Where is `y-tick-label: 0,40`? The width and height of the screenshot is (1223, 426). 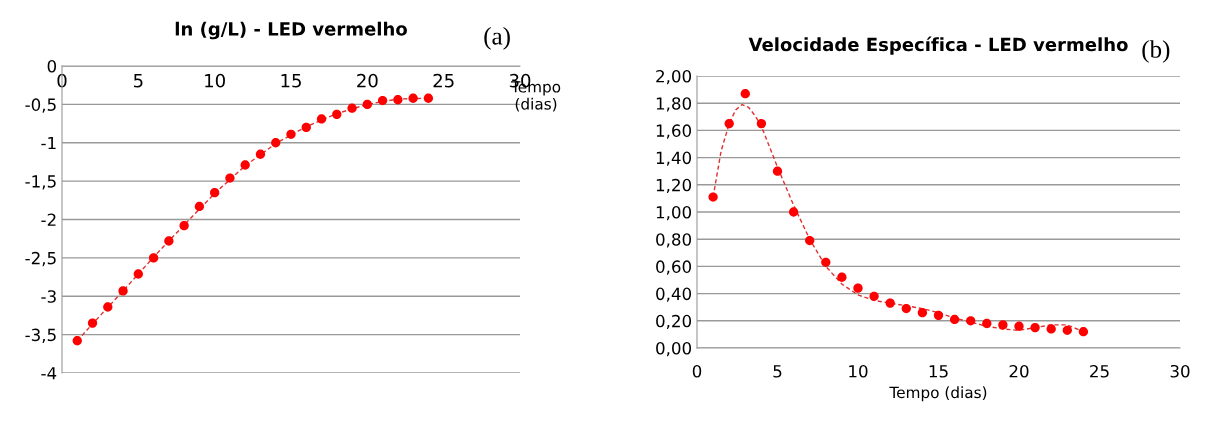 y-tick-label: 0,40 is located at coordinates (674, 294).